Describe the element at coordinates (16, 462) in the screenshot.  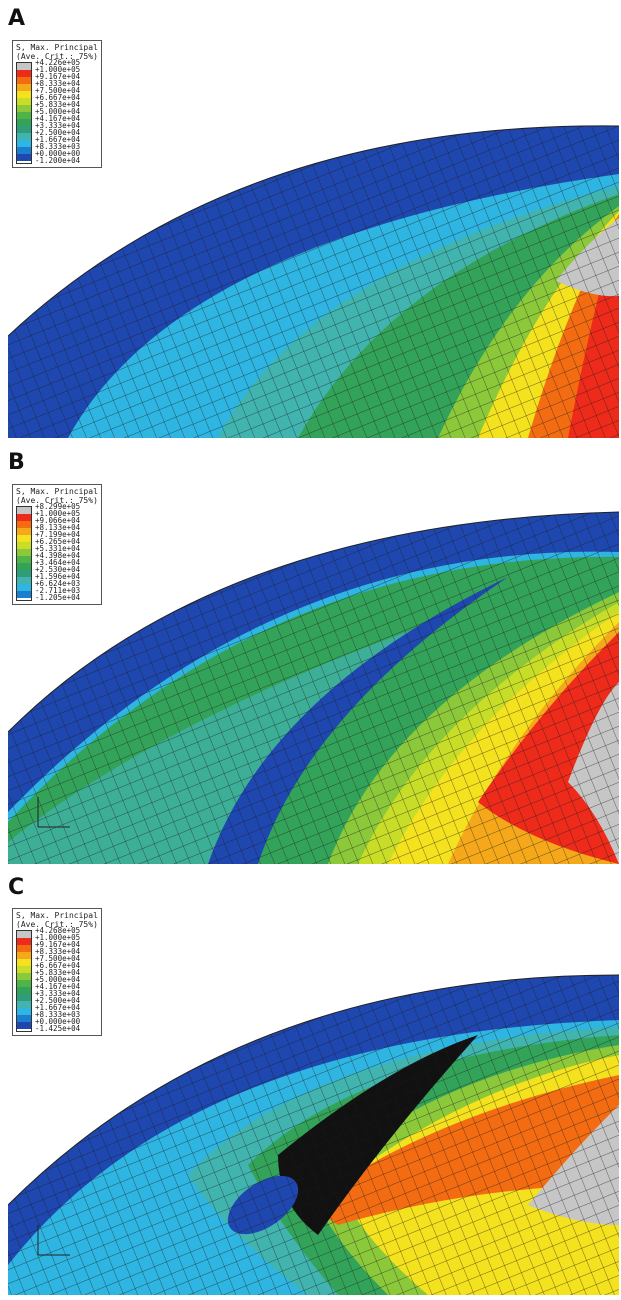
I see `panel-label-b: B` at that location.